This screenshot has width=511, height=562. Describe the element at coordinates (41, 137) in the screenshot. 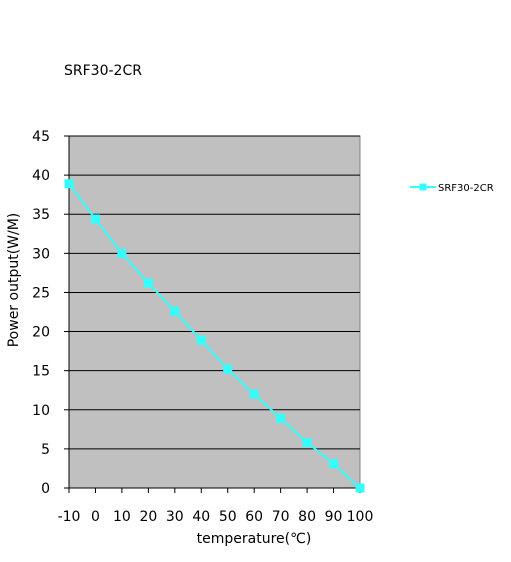

I see `y-tick-label: 45` at that location.